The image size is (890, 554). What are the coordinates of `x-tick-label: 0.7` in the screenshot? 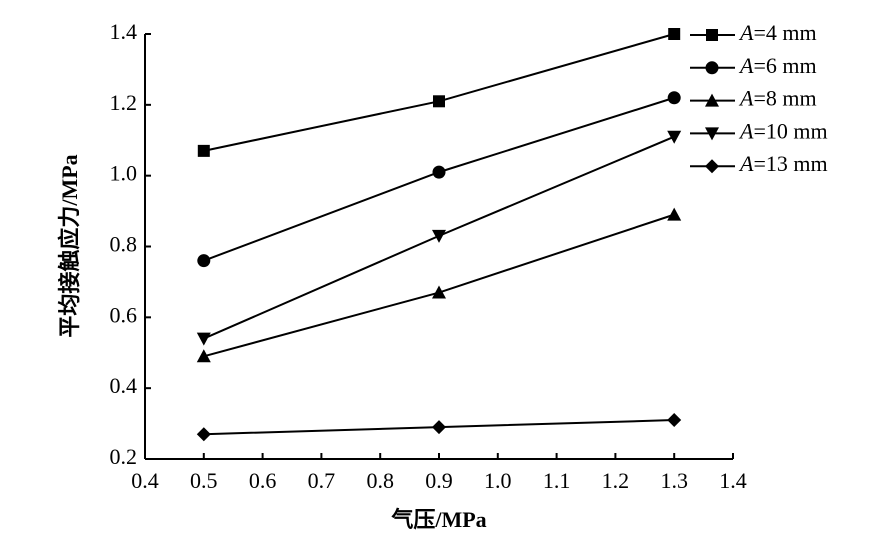 It's located at (322, 480).